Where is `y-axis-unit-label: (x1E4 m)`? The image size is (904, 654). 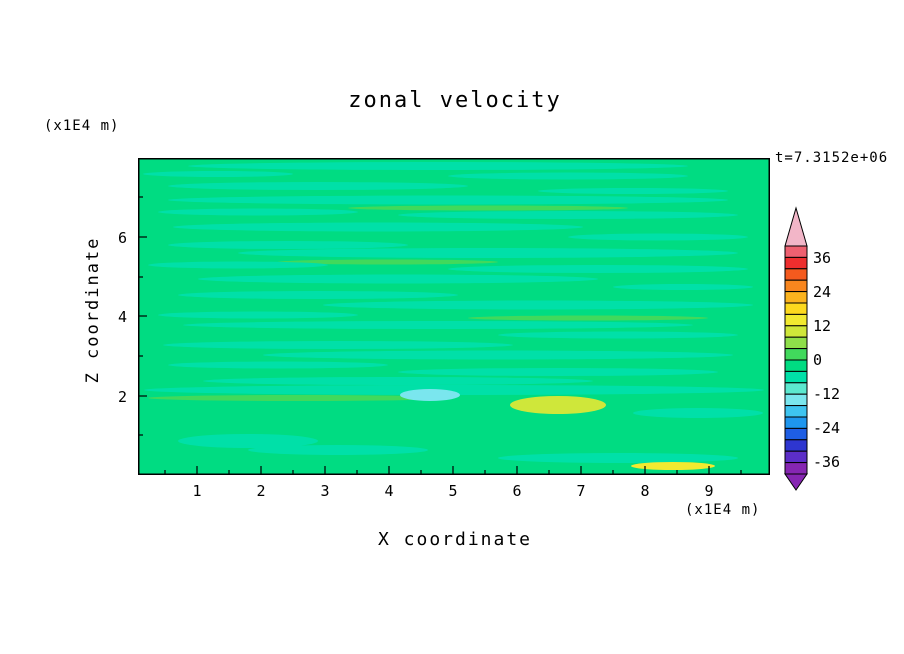
y-axis-unit-label: (x1E4 m) is located at coordinates (82, 126).